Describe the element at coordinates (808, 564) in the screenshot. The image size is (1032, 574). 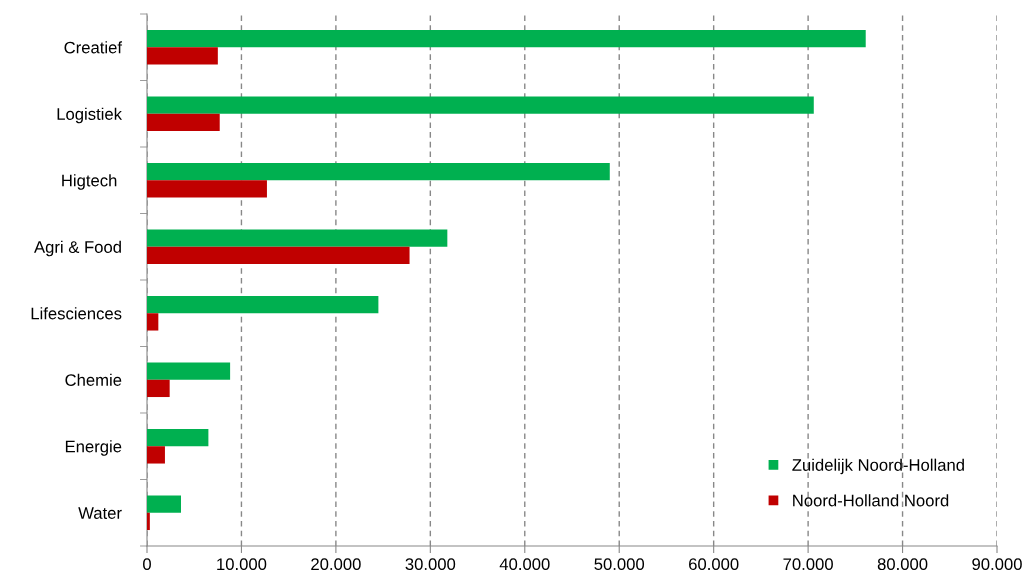
I see `x-tick-label: 70.000` at that location.